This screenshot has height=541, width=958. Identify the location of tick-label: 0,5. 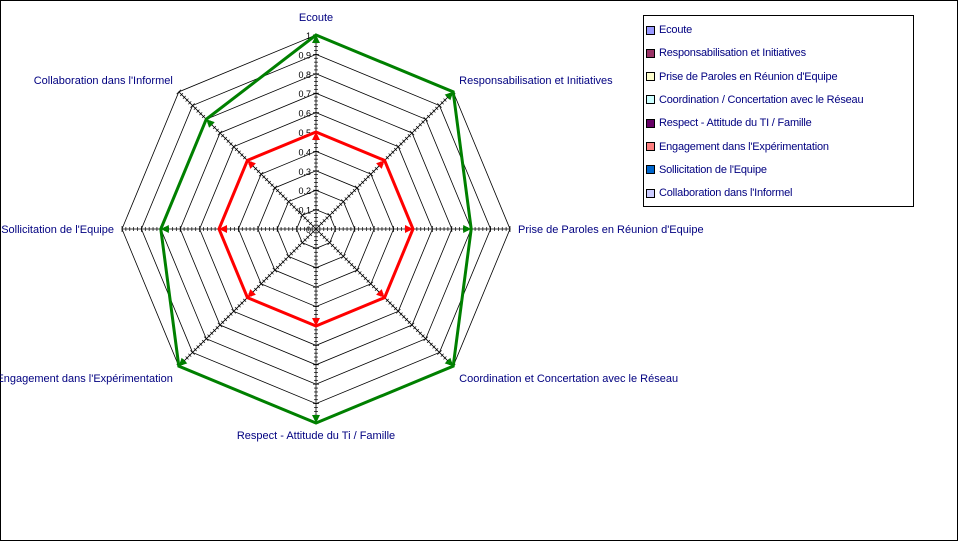
(304, 133).